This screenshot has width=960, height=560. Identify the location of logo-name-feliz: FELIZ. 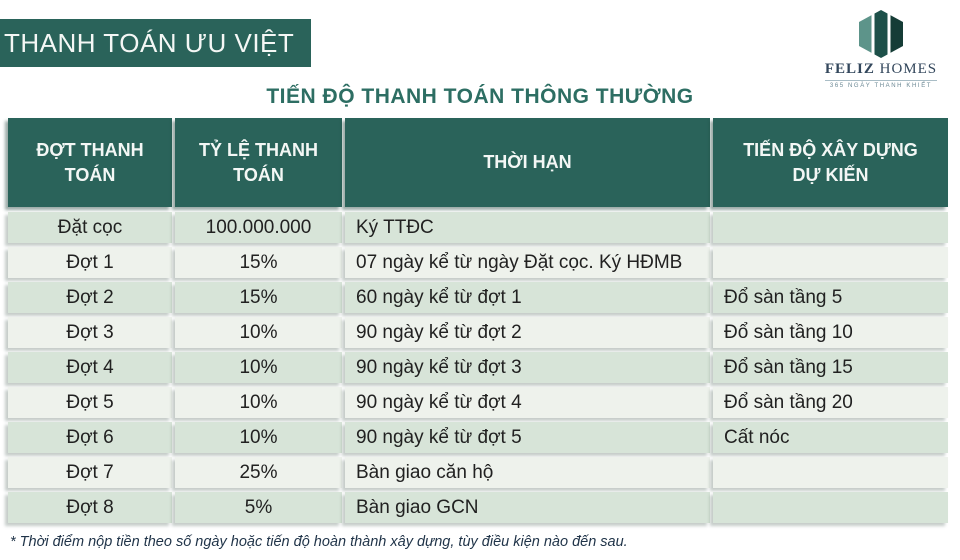
(849, 69).